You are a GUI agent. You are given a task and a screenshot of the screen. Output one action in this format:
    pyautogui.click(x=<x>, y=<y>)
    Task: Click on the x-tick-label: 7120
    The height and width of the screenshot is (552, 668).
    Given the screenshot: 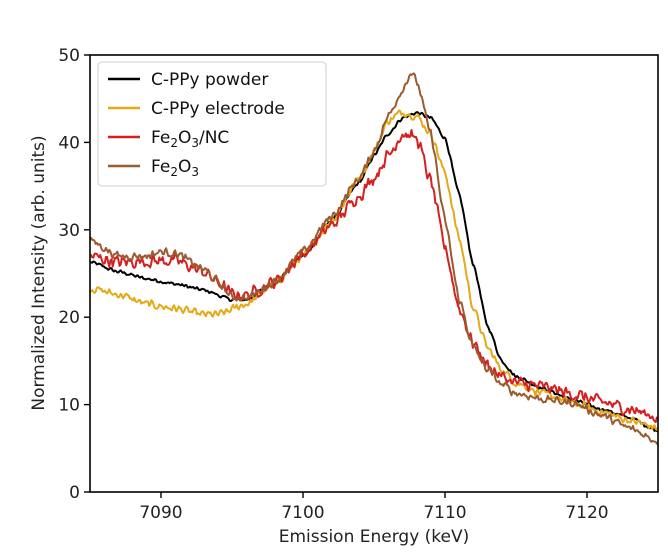 What is the action you would take?
    pyautogui.click(x=586, y=513)
    